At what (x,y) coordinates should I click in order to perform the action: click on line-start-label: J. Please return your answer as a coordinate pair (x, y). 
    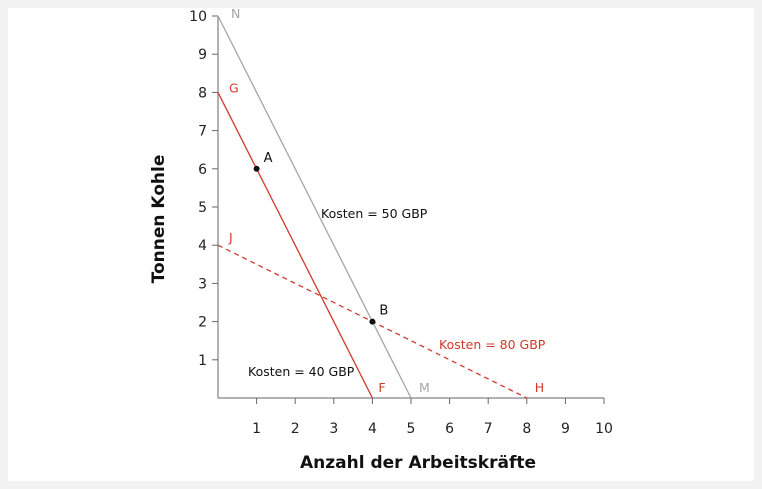
    Looking at the image, I should click on (230, 237).